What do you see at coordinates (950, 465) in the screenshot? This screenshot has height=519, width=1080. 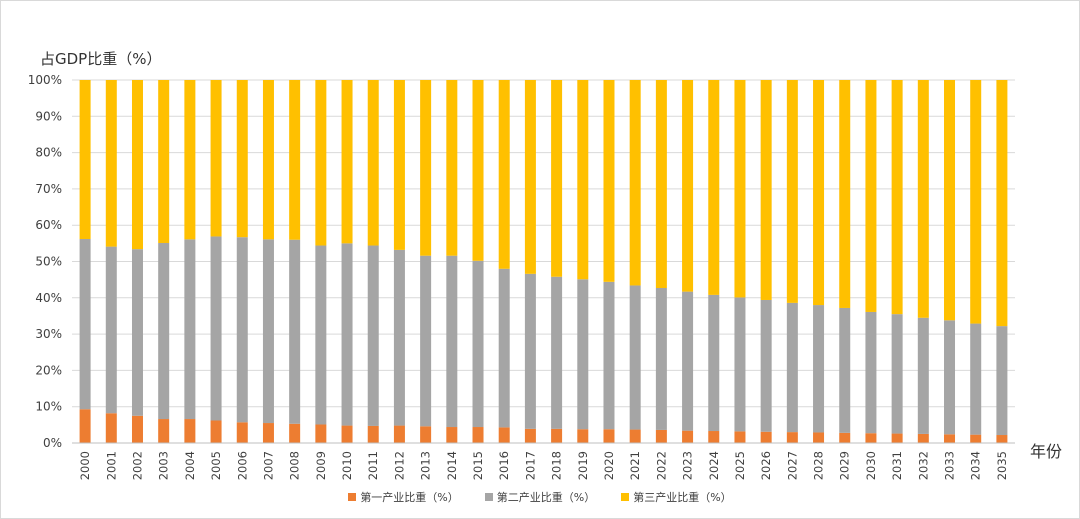 I see `x-tick-label: 2033` at bounding box center [950, 465].